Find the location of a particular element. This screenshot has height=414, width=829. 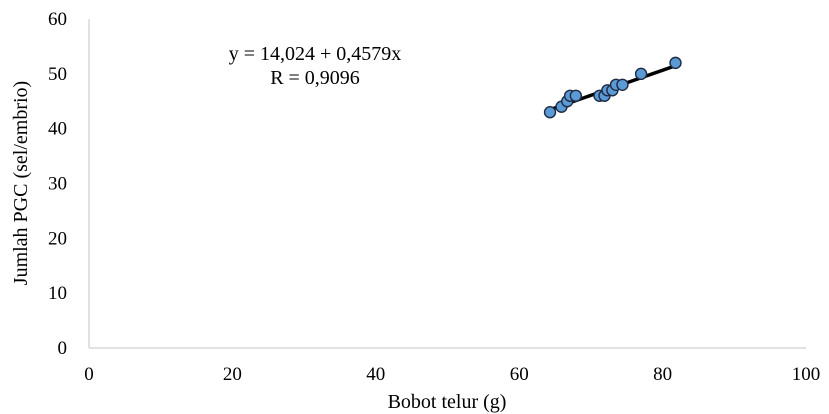

y-tick-label: 50 is located at coordinates (57, 74).